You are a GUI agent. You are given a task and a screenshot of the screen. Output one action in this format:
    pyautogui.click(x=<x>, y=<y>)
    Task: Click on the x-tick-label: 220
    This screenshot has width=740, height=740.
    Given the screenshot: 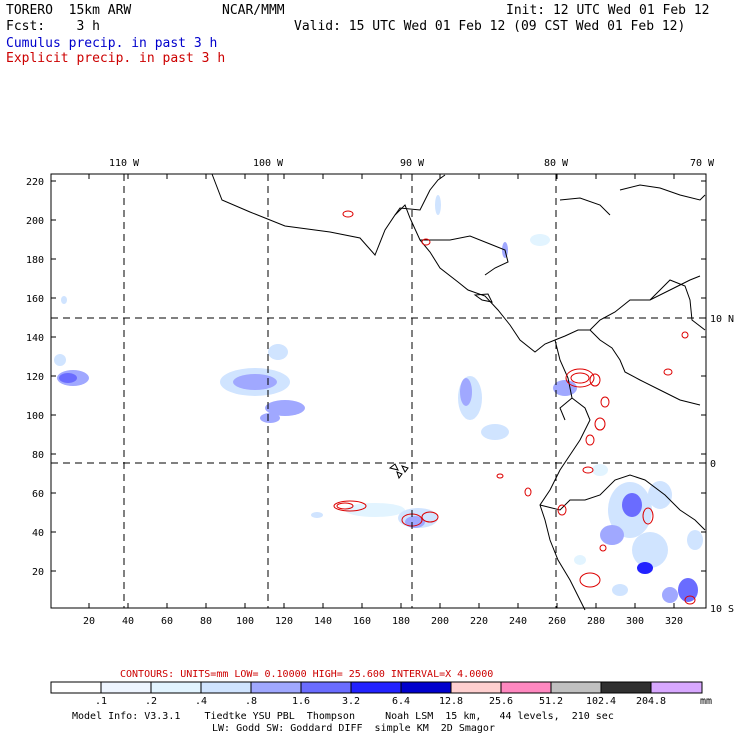 What is the action you would take?
    pyautogui.click(x=479, y=621)
    